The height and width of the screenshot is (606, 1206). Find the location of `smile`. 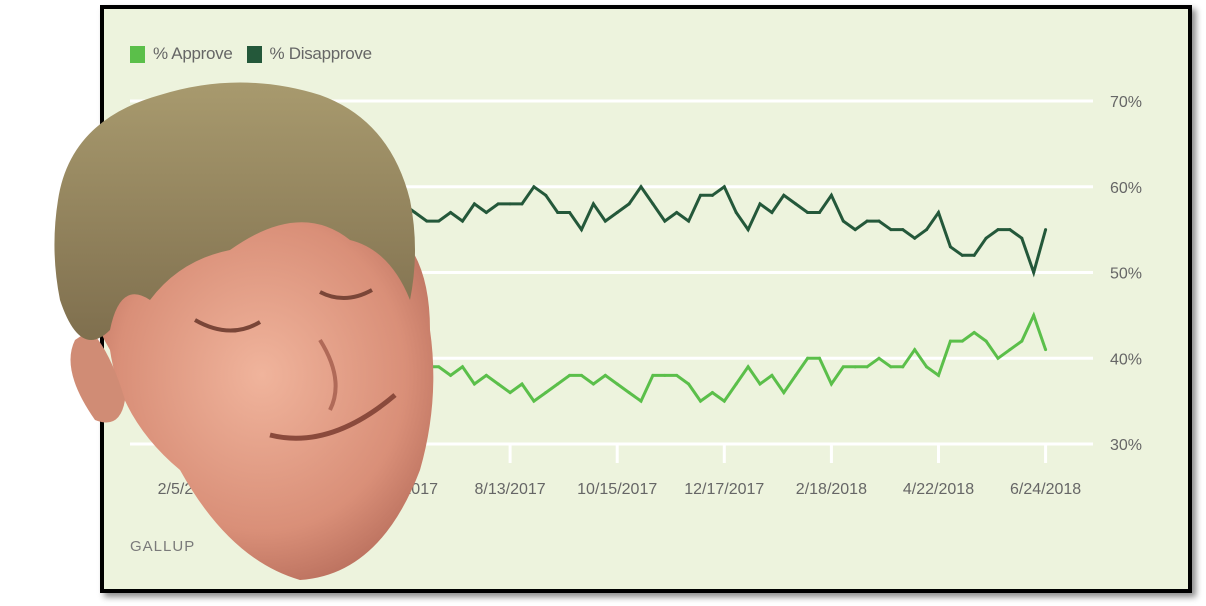

smile is located at coordinates (333, 417).